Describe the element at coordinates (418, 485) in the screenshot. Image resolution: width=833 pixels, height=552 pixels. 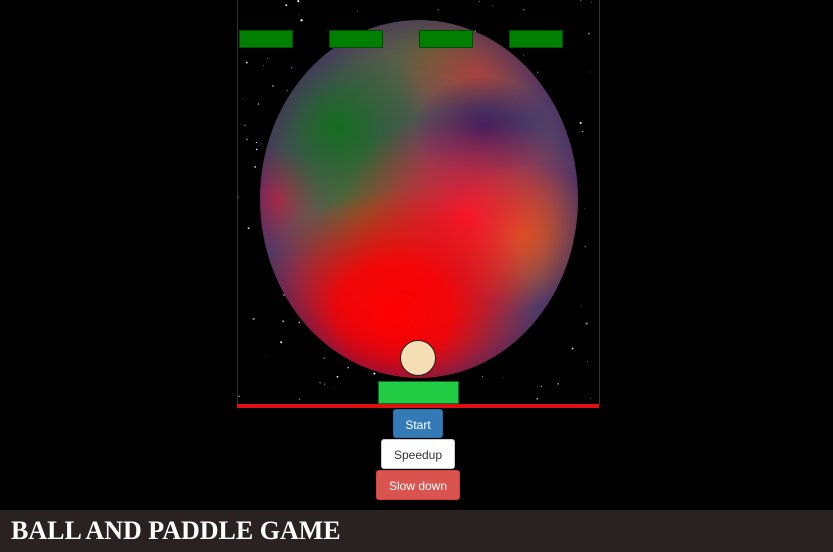
I see `slowdown-button: Slow down` at that location.